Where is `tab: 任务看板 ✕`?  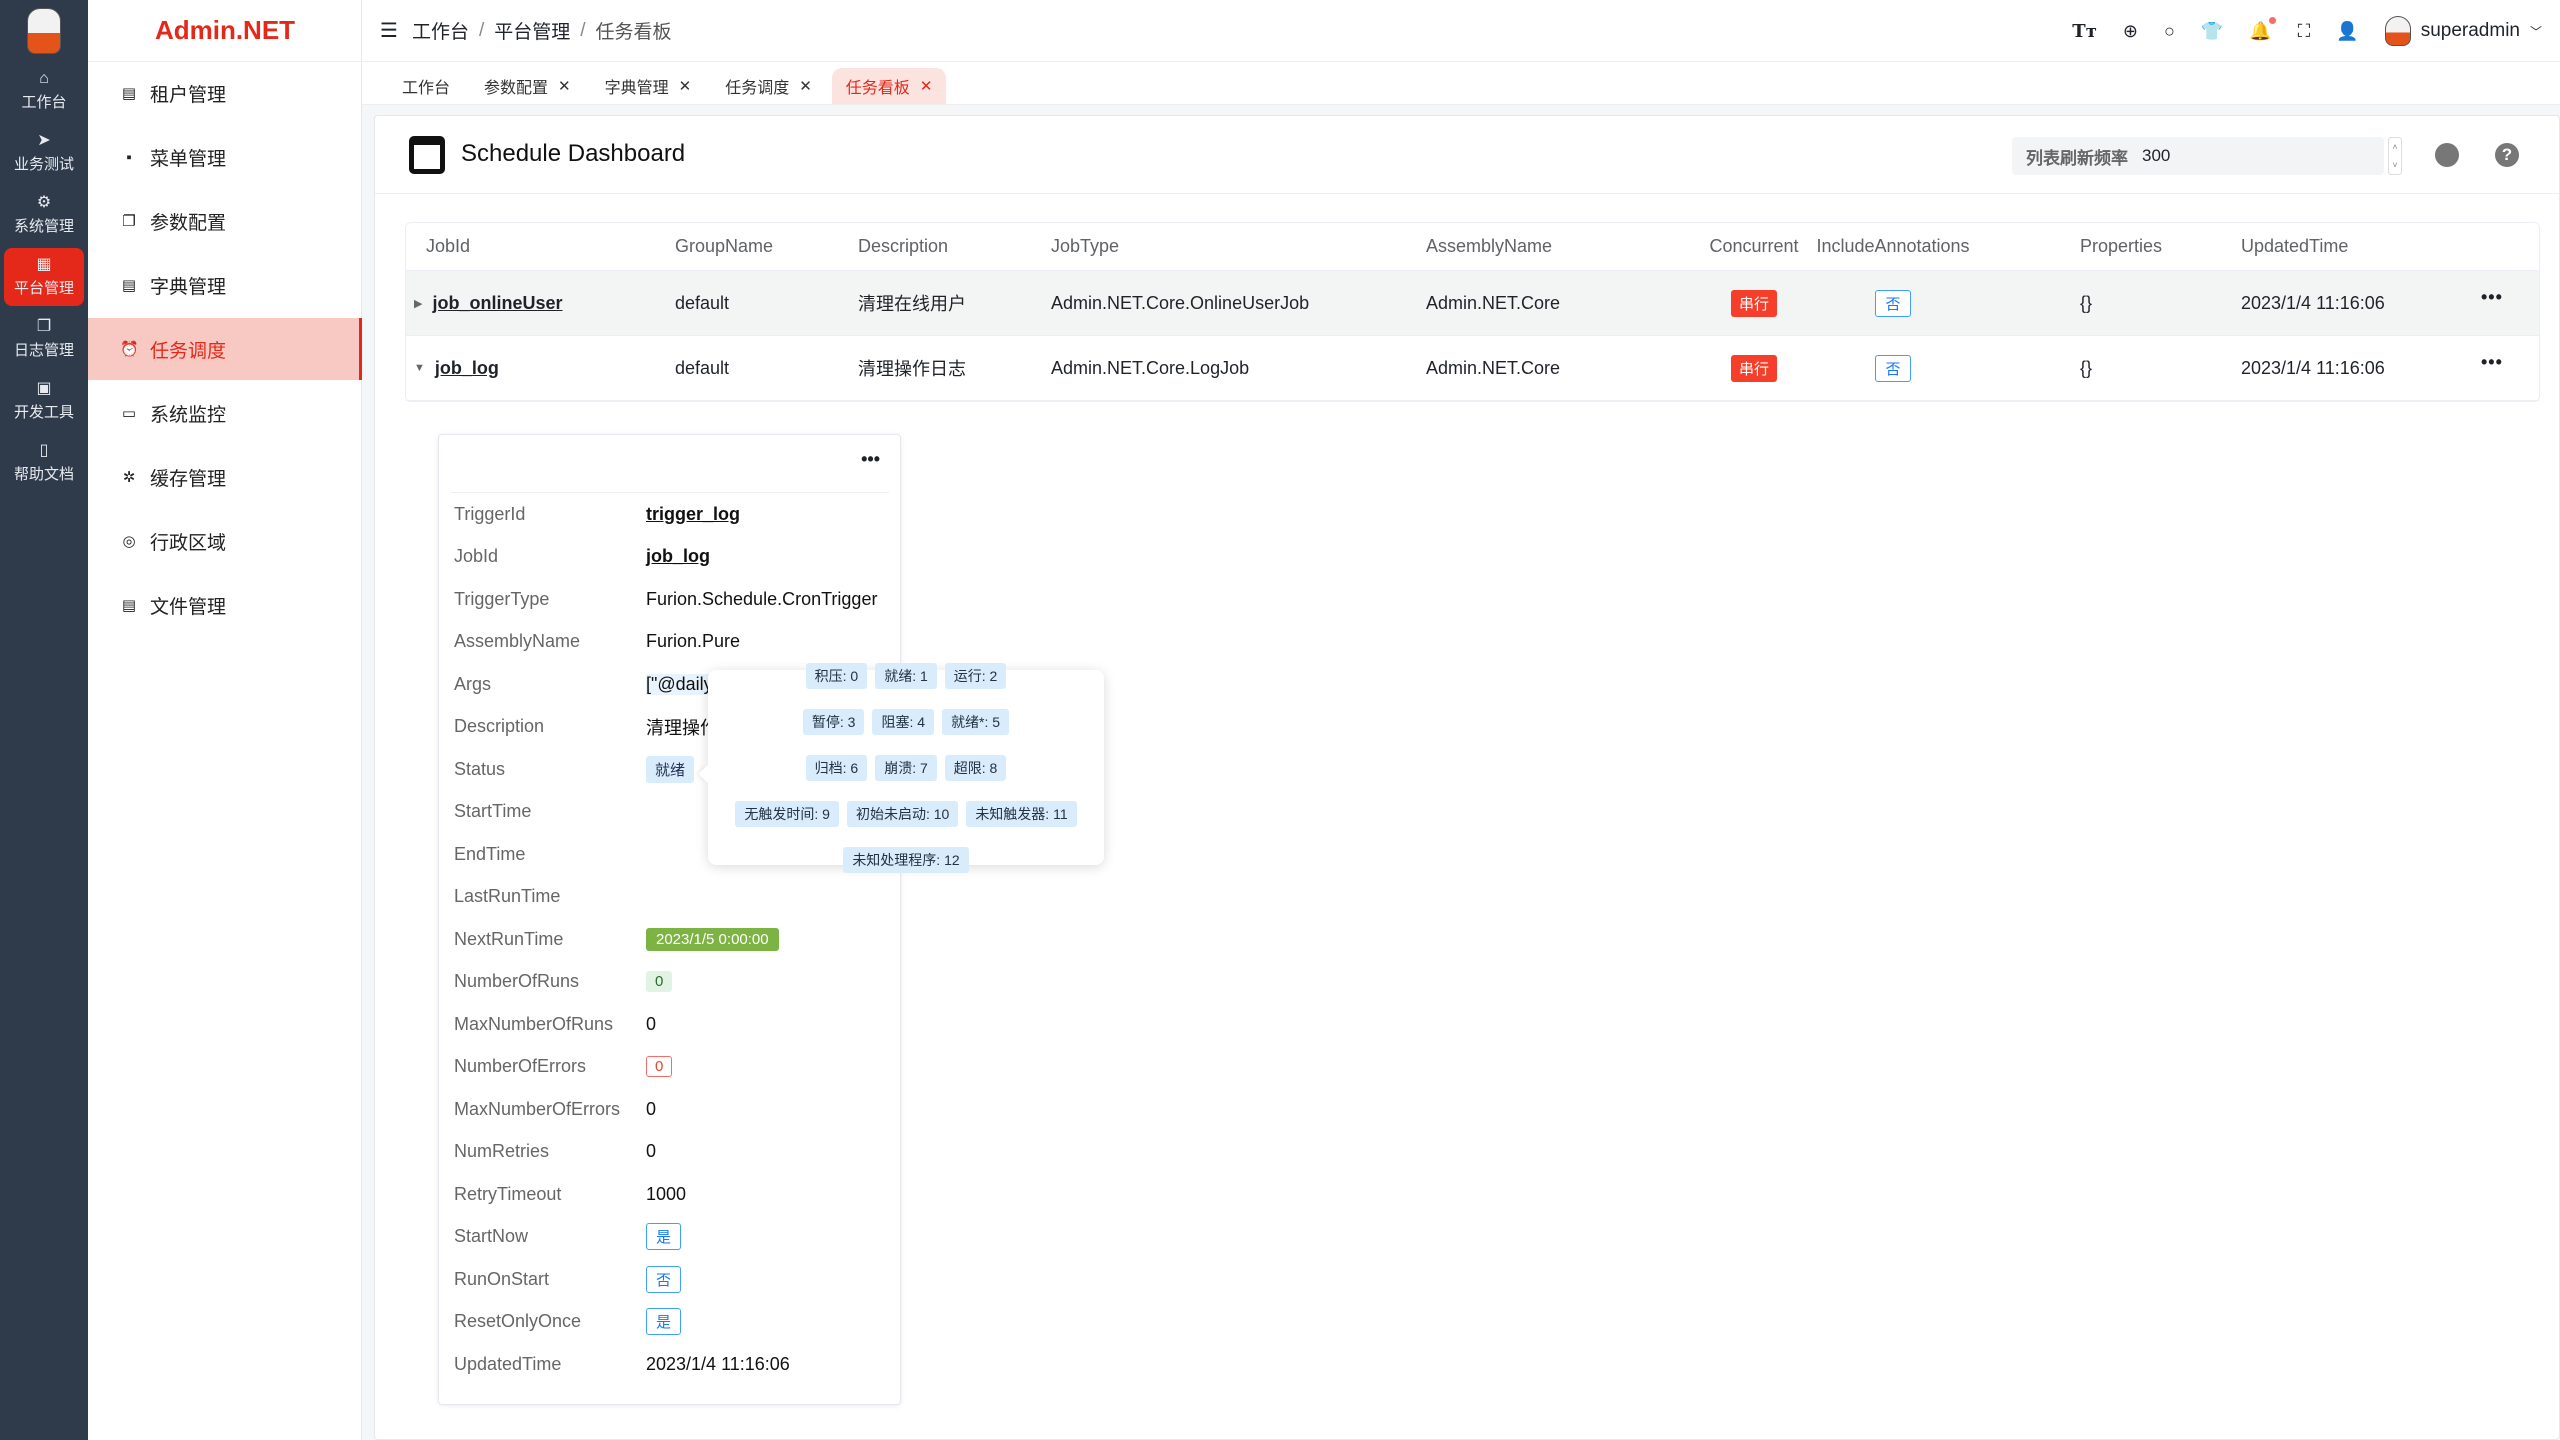
tab: 任务看板 ✕ is located at coordinates (889, 86).